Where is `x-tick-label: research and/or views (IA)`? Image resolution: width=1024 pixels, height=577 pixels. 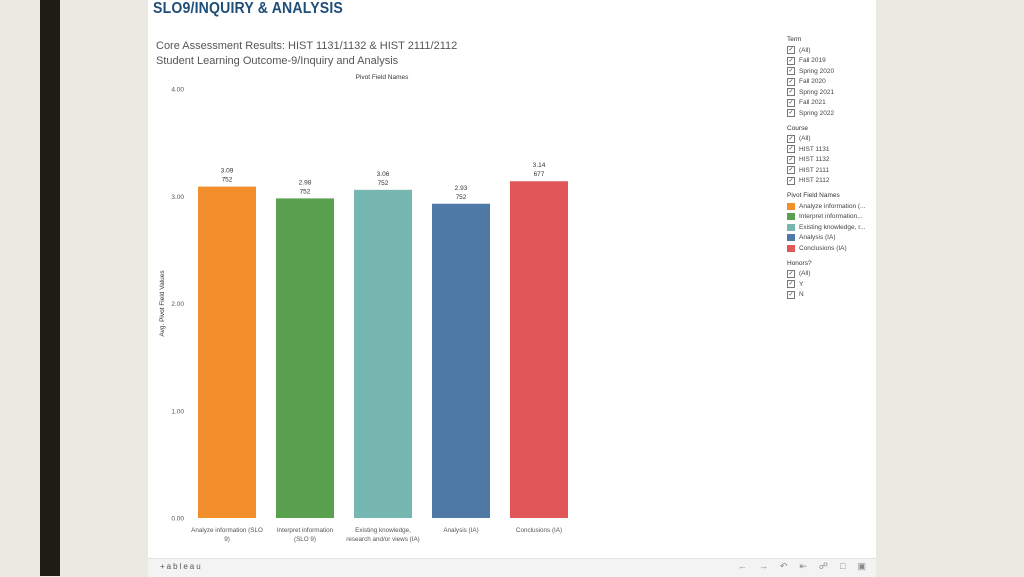
x-tick-label: research and/or views (IA) is located at coordinates (383, 539).